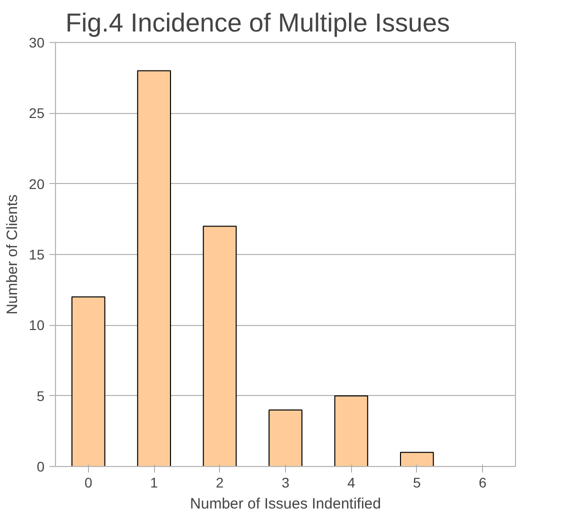 The width and height of the screenshot is (570, 530). Describe the element at coordinates (286, 482) in the screenshot. I see `x-tick-label: 3` at that location.